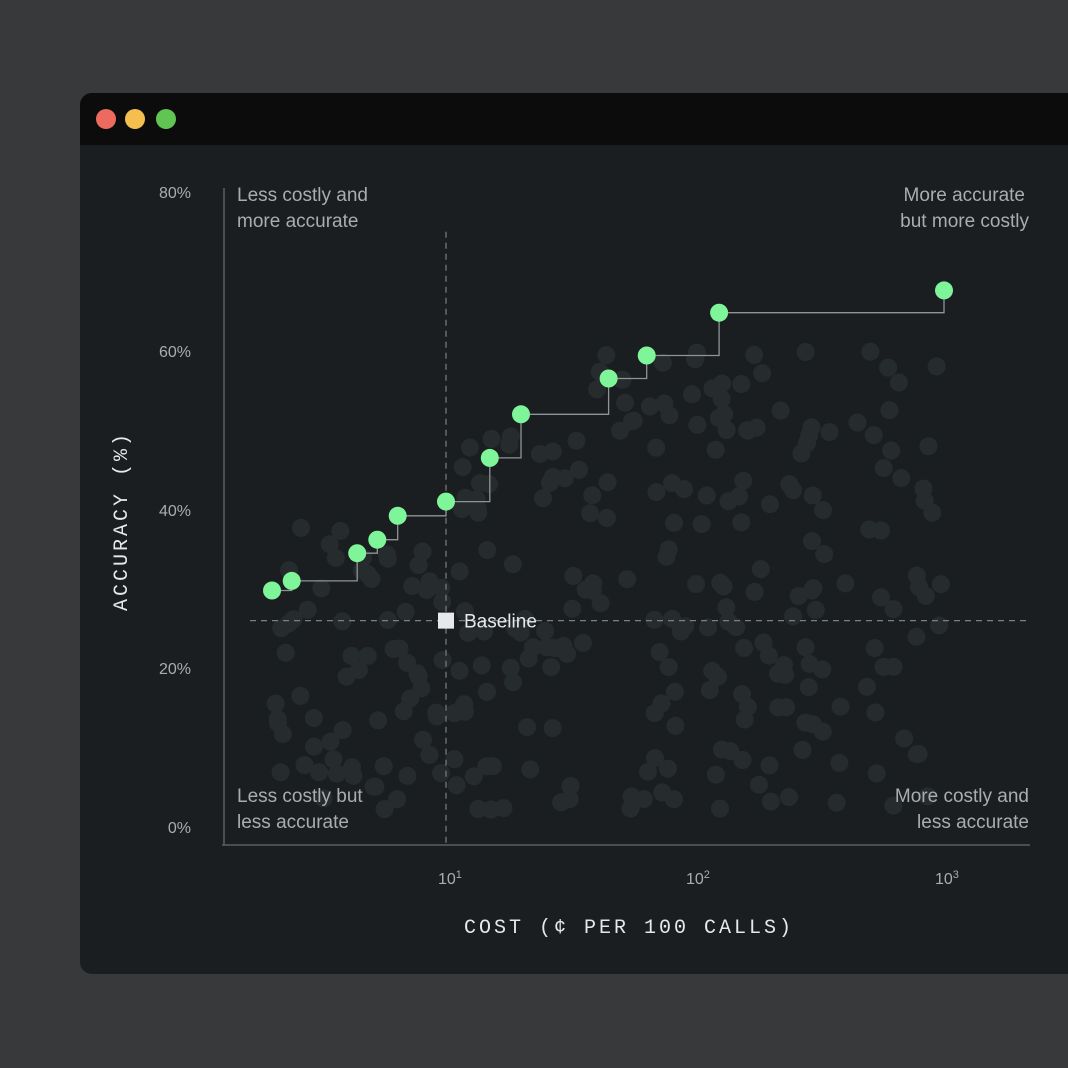  What do you see at coordinates (973, 822) in the screenshot?
I see `quadrant-label-bottom-right: less accurate` at bounding box center [973, 822].